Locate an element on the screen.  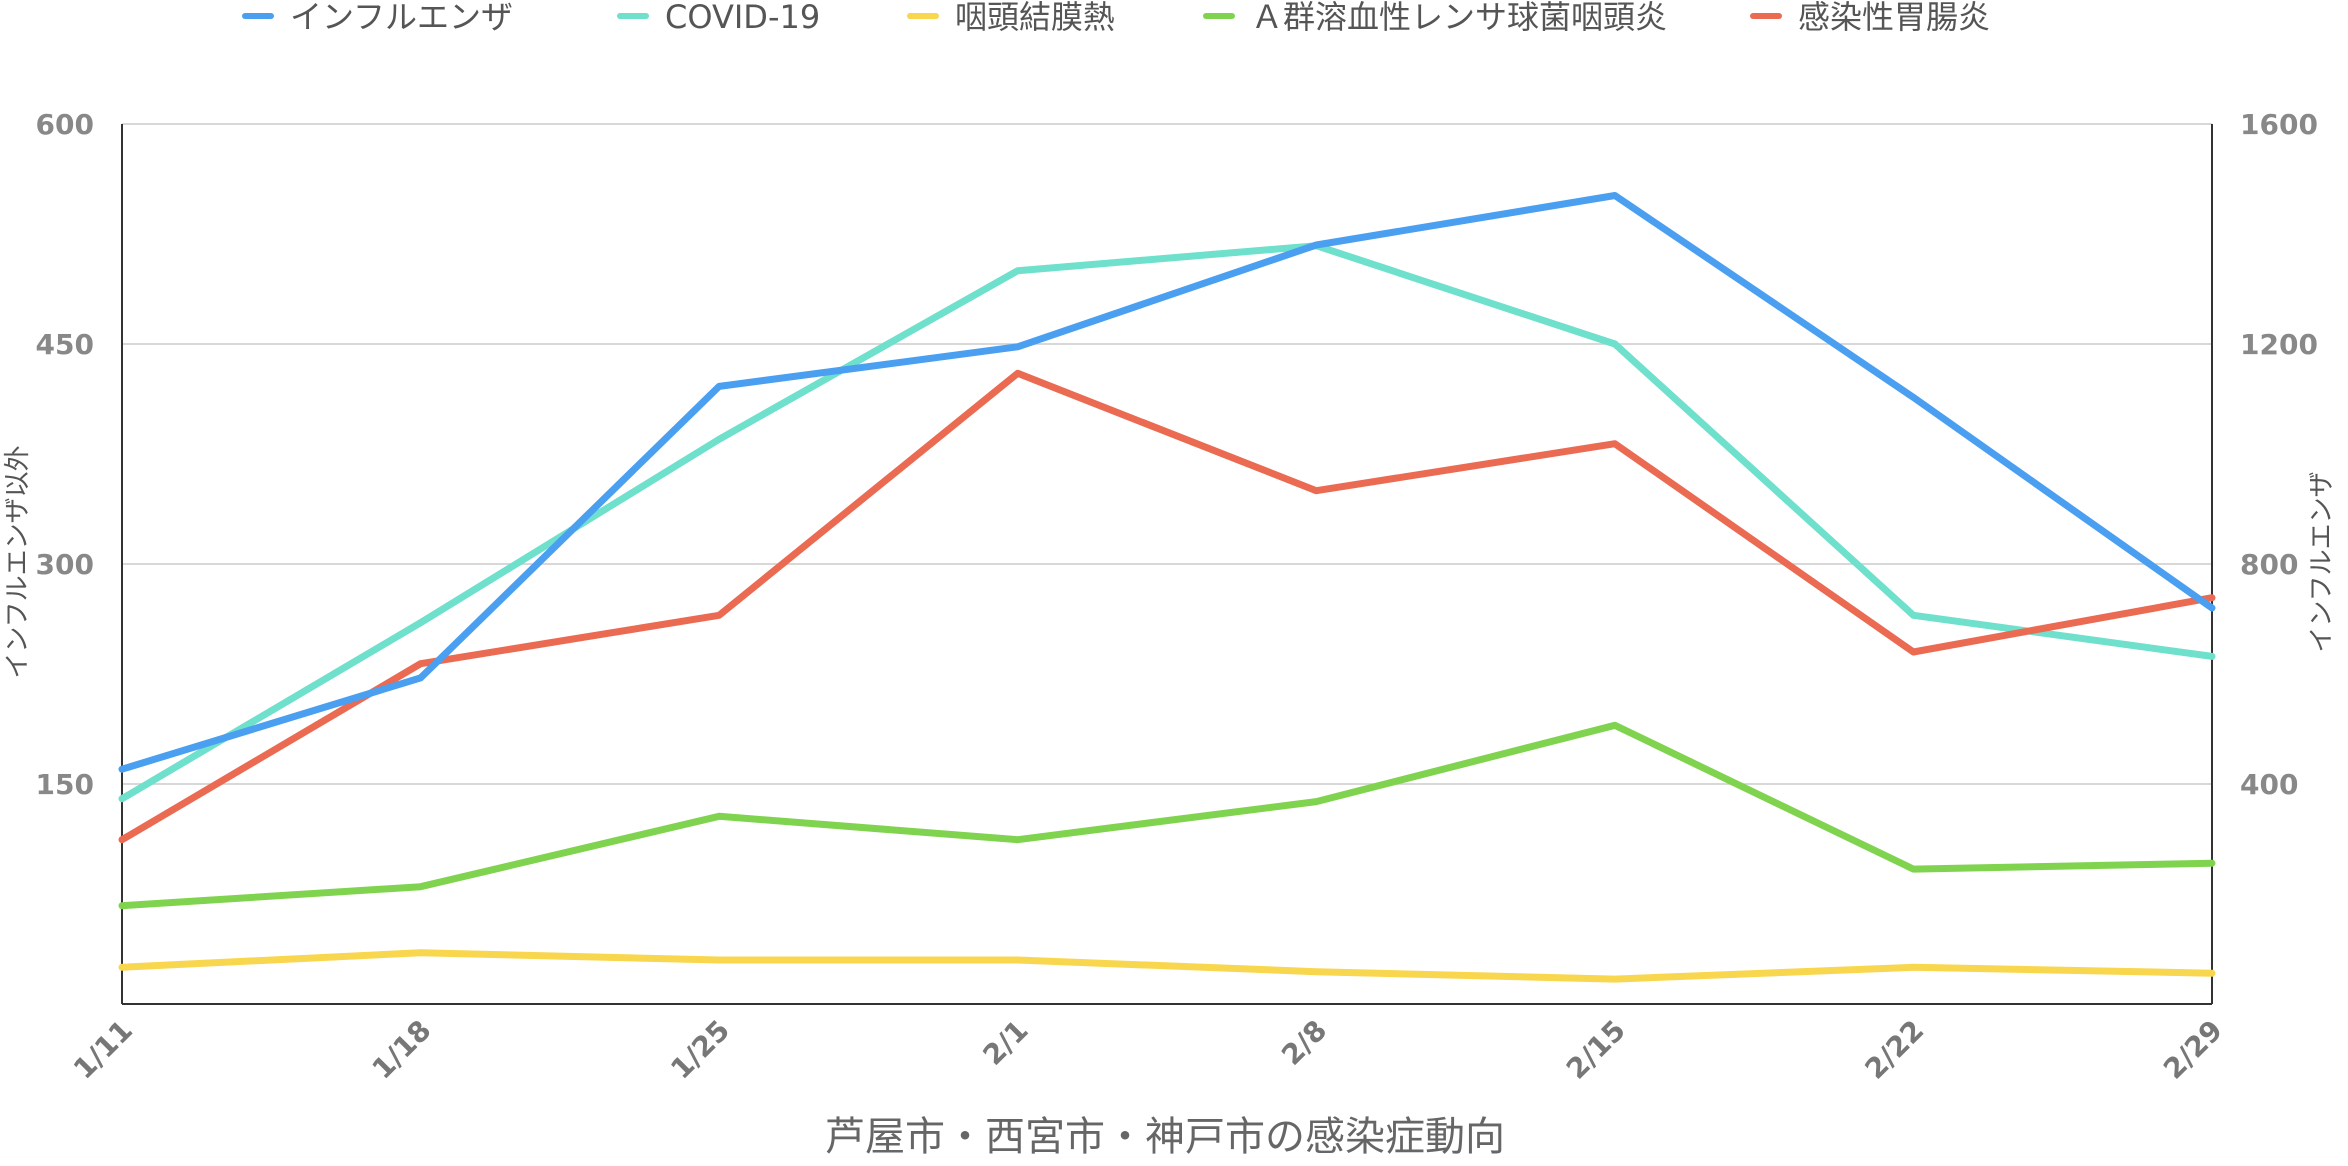
left-tick-label: 450 is located at coordinates (65, 344).